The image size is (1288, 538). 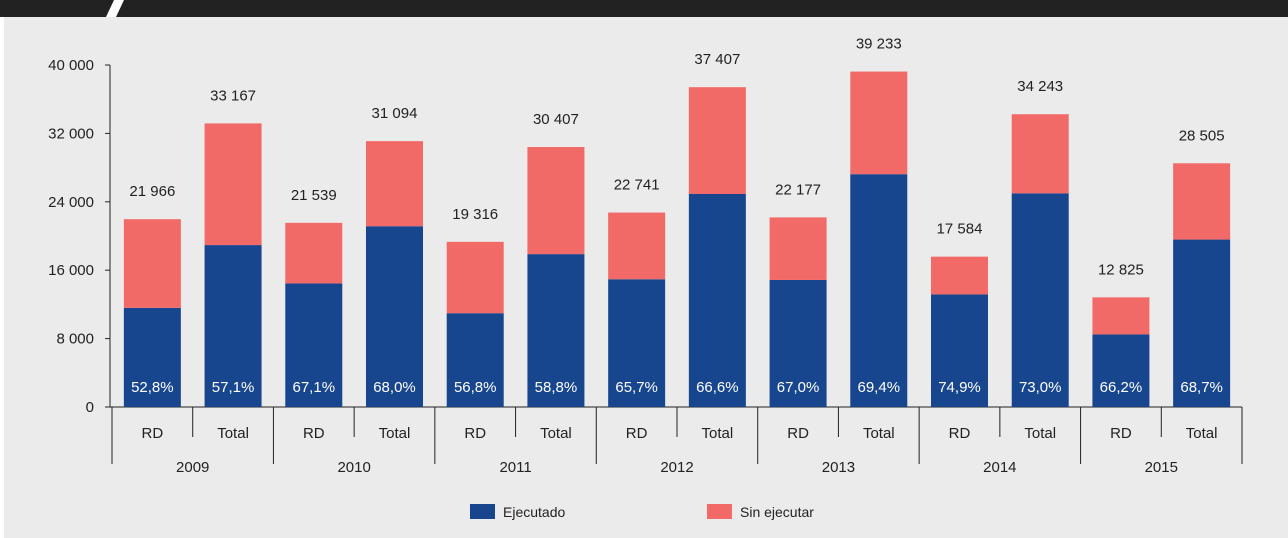 What do you see at coordinates (233, 387) in the screenshot?
I see `percent-label: 57,1%` at bounding box center [233, 387].